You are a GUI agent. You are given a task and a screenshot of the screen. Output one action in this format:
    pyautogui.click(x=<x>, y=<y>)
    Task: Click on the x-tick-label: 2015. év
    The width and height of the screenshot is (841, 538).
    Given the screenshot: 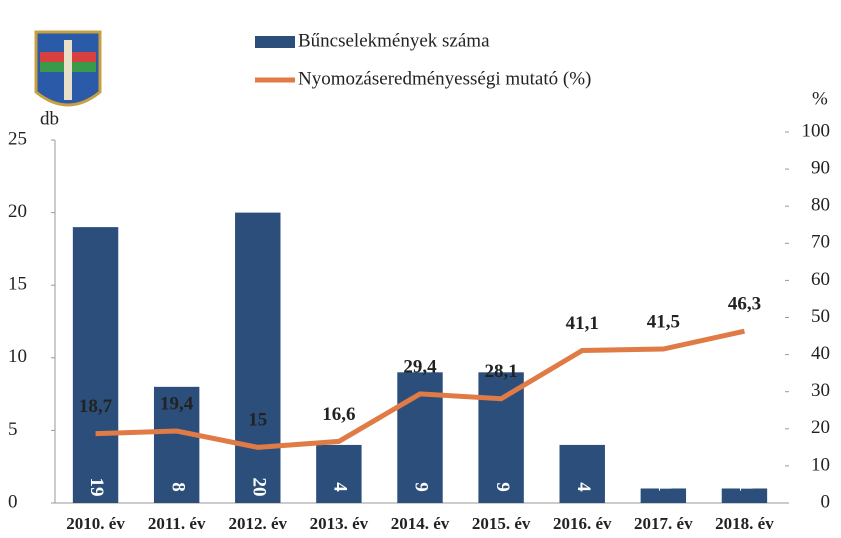 What is the action you would take?
    pyautogui.click(x=501, y=523)
    